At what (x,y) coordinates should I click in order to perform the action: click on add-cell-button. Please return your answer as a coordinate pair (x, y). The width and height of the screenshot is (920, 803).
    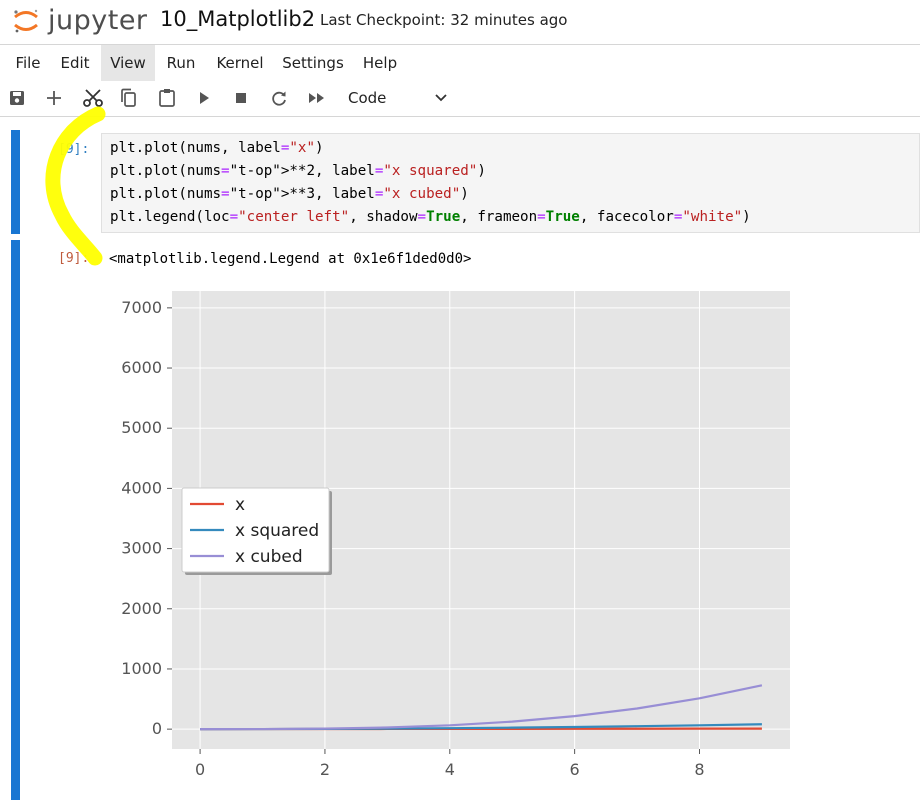
    Looking at the image, I should click on (54, 98).